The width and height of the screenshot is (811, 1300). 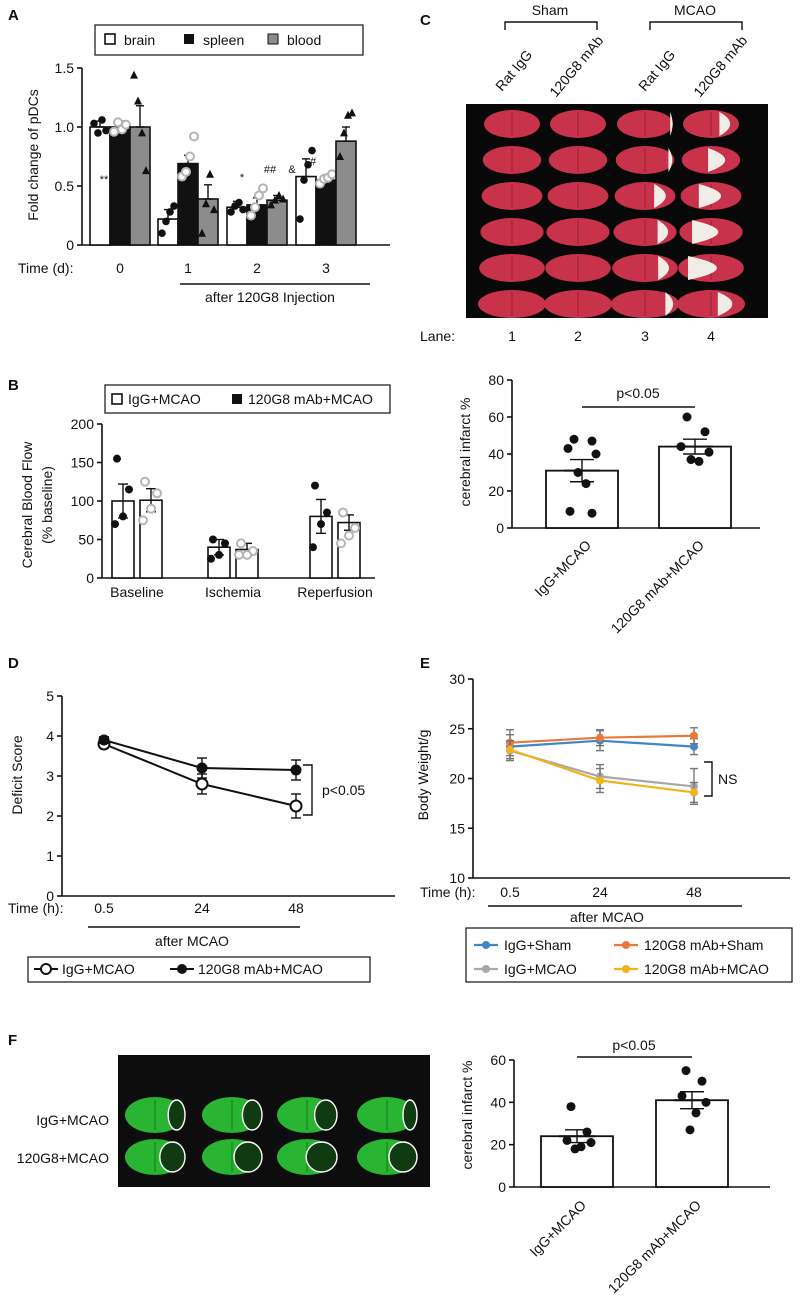 I want to click on legend-swatch-blood, so click(x=273, y=39).